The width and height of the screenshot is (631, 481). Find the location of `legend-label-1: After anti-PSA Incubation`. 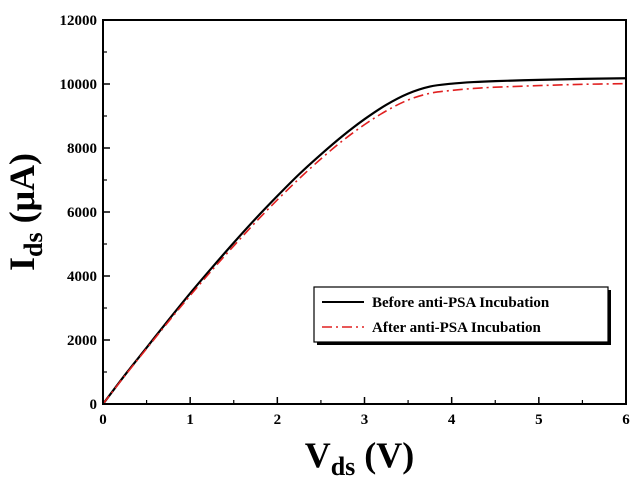

legend-label-1: After anti-PSA Incubation is located at coordinates (457, 328).